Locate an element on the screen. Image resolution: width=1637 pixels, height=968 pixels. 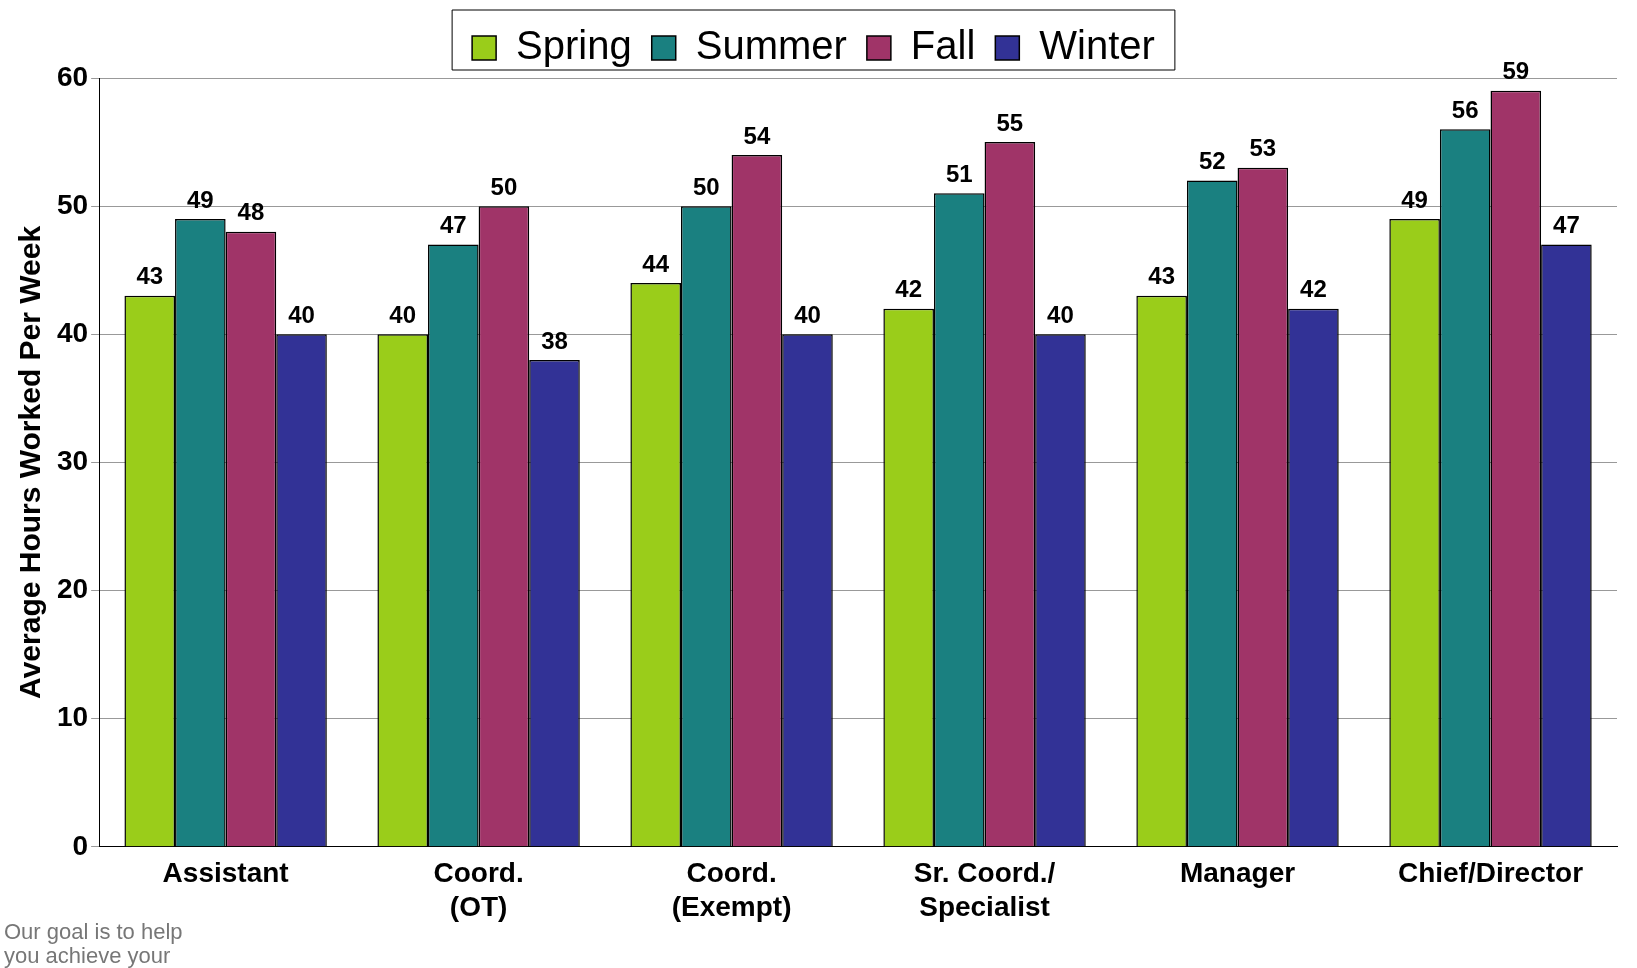
data-label: 55 is located at coordinates (1010, 122).